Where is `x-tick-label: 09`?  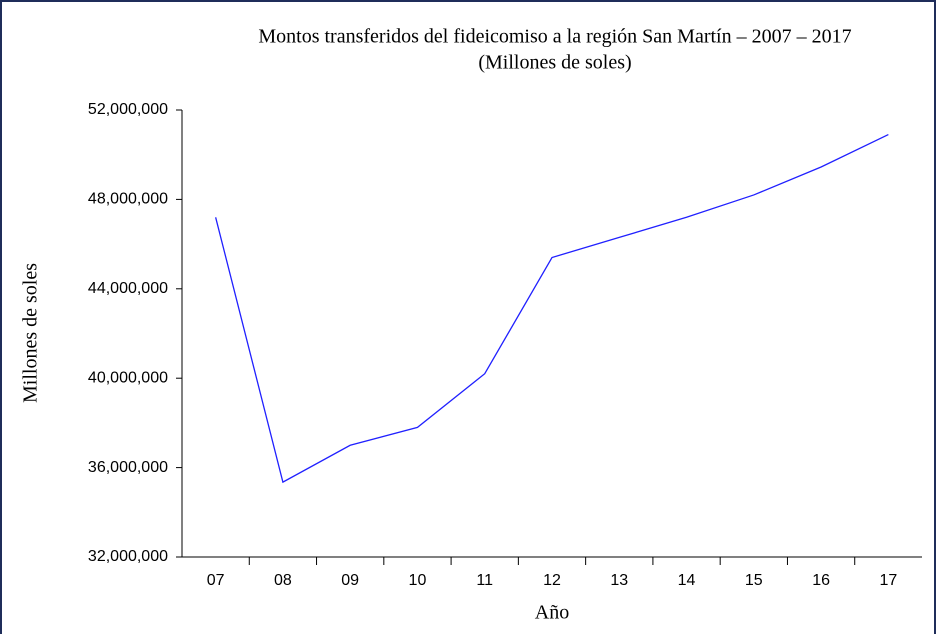 x-tick-label: 09 is located at coordinates (350, 580).